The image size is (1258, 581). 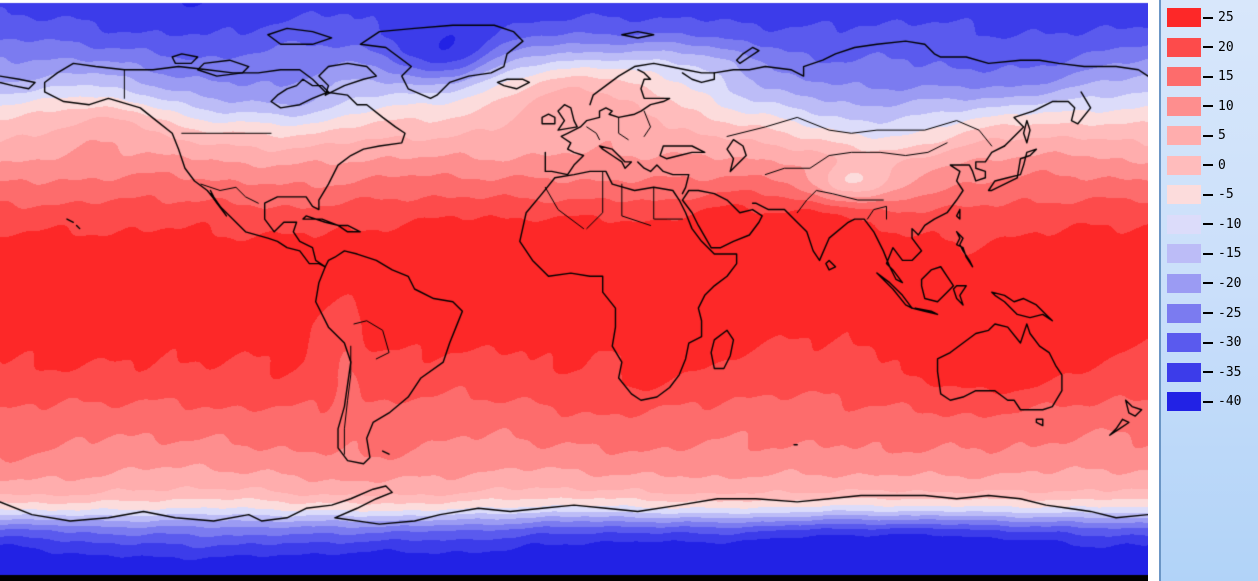 I want to click on legend-label: -15, so click(x=1230, y=254).